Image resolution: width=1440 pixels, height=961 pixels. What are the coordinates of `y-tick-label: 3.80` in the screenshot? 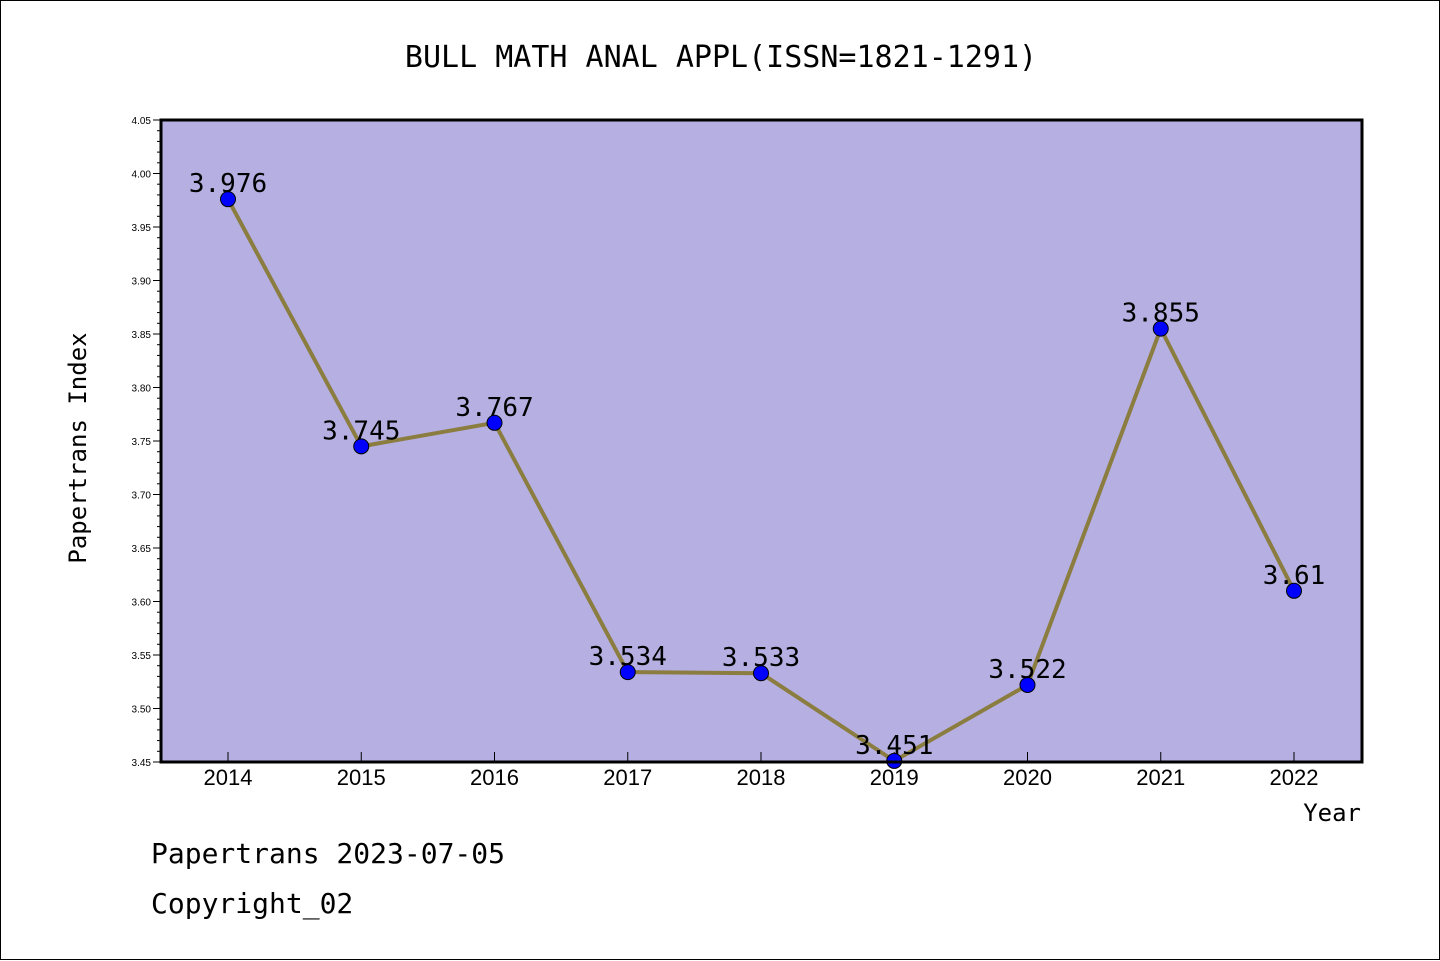 It's located at (142, 389).